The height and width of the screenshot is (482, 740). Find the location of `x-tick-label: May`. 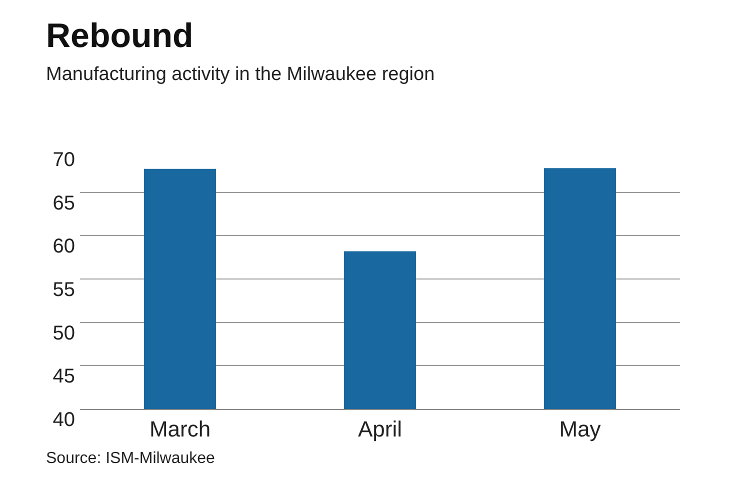

x-tick-label: May is located at coordinates (580, 429).